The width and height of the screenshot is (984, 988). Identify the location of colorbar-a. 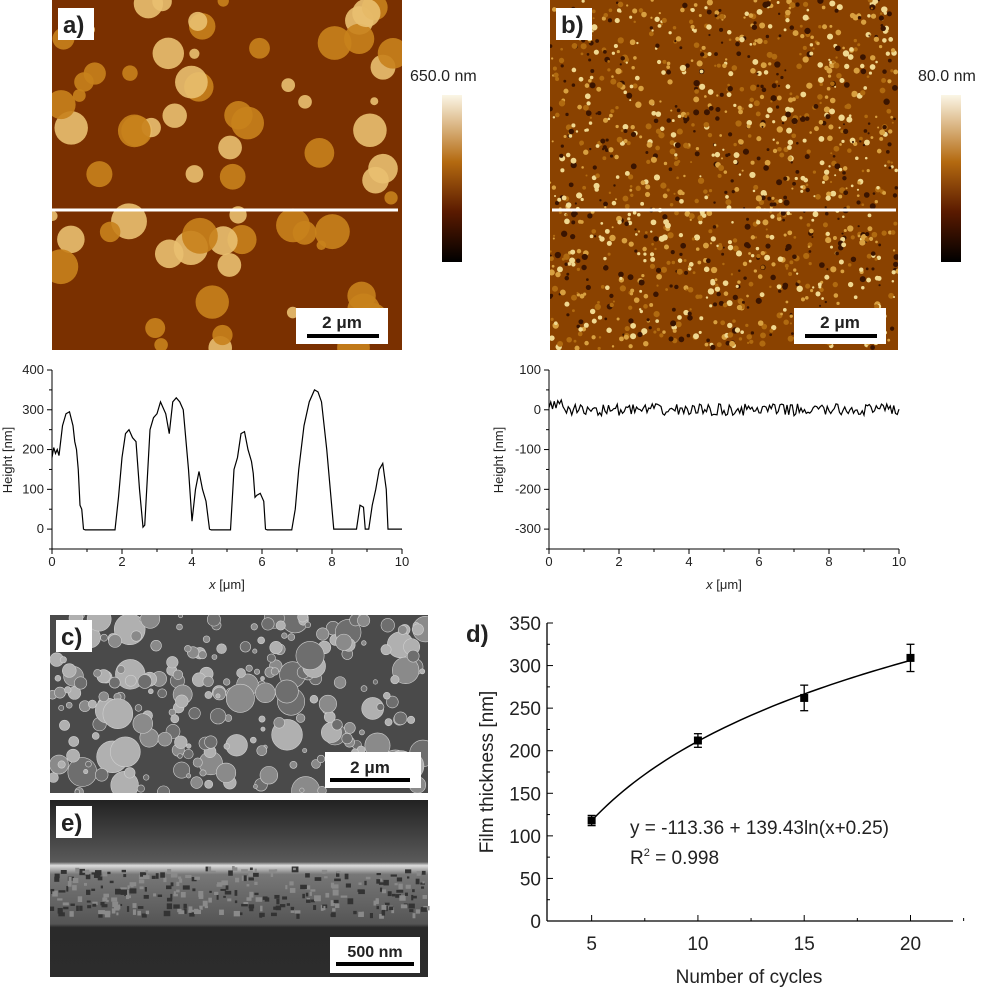
(452, 178).